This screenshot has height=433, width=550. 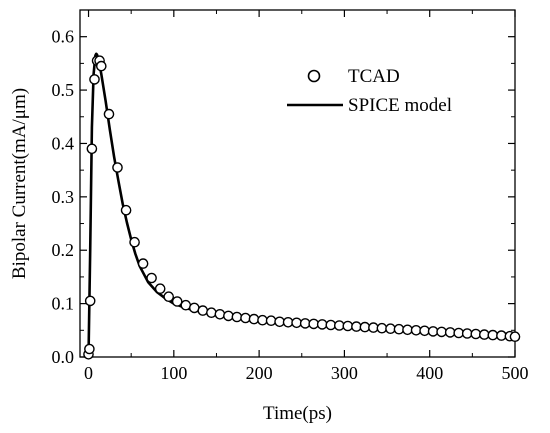 I want to click on legend-label: SPICE model, so click(x=400, y=105).